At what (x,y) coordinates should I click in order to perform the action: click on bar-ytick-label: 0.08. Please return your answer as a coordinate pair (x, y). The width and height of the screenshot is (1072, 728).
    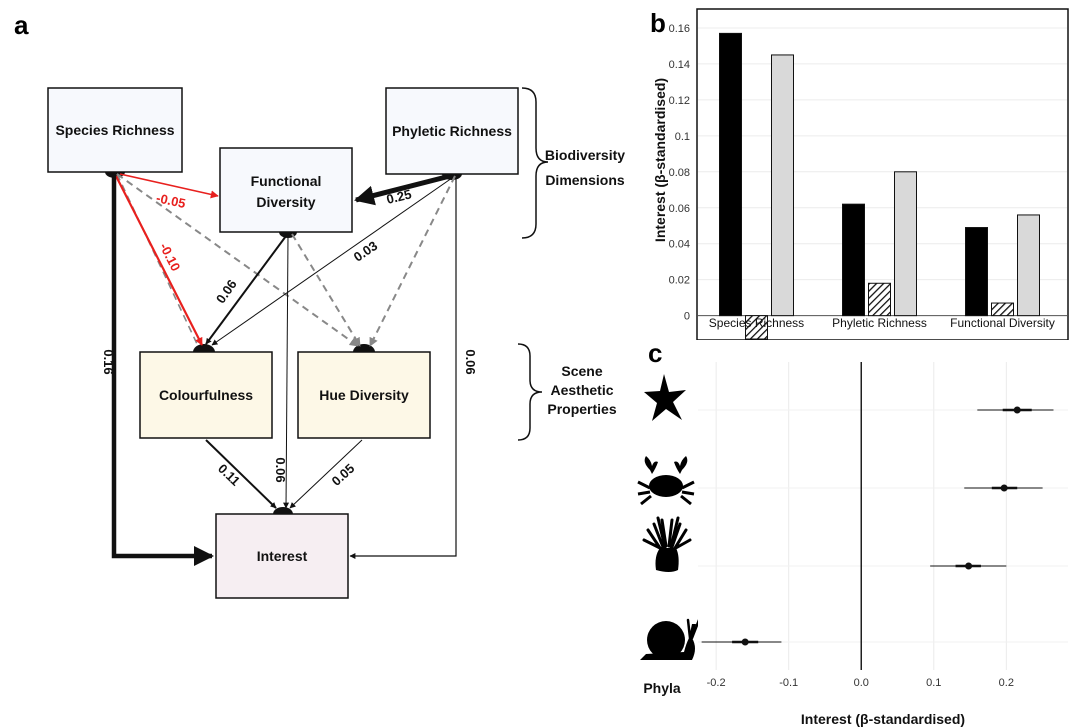
    Looking at the image, I should click on (679, 173).